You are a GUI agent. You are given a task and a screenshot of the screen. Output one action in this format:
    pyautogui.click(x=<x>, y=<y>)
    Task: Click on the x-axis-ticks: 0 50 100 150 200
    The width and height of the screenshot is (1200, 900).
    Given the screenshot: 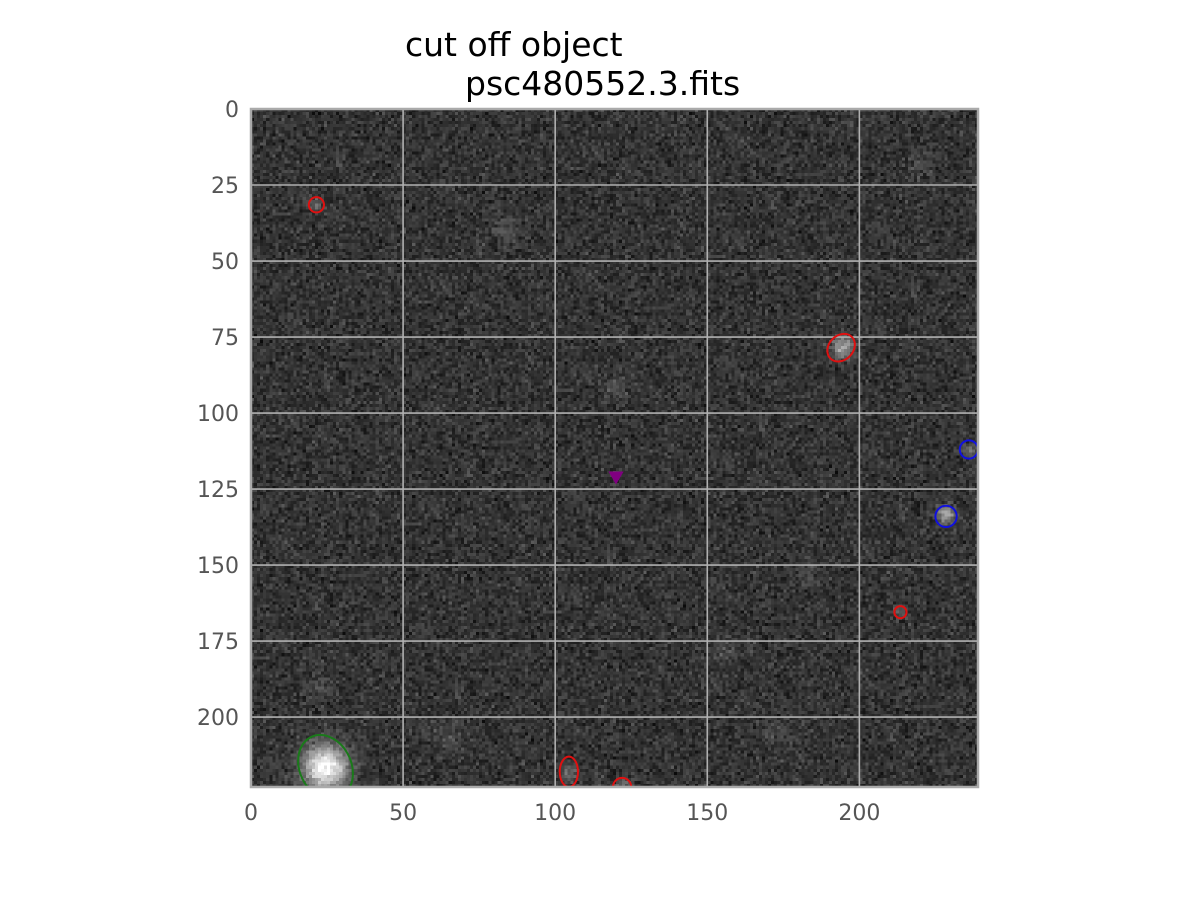 What is the action you would take?
    pyautogui.click(x=562, y=813)
    